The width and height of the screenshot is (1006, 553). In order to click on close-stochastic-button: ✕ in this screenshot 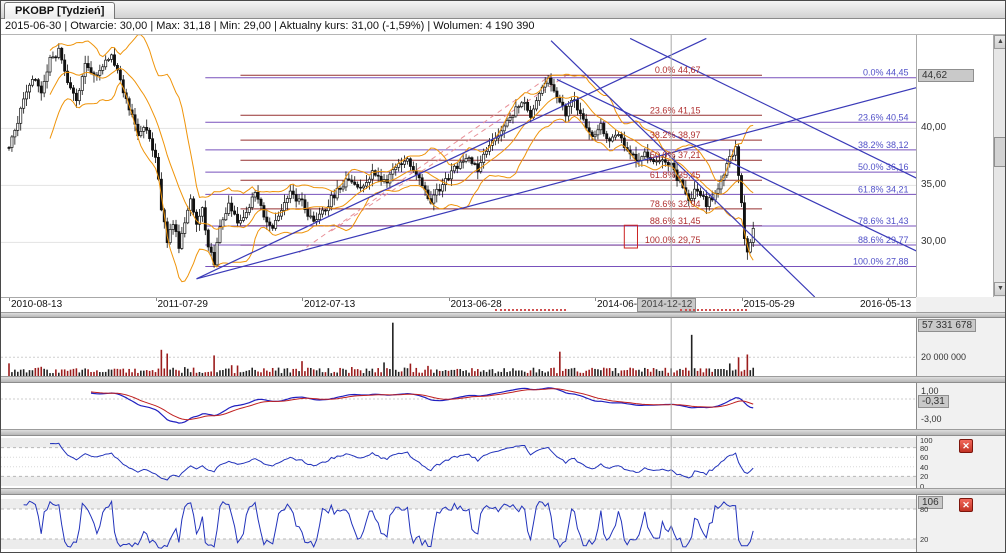, I will do `click(966, 505)`.